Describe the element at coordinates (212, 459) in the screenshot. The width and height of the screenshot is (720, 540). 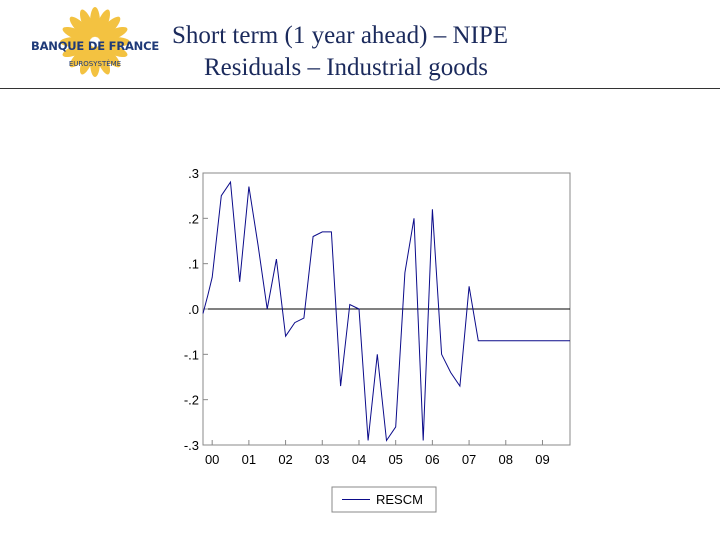
I see `x-tick-label: 00` at that location.